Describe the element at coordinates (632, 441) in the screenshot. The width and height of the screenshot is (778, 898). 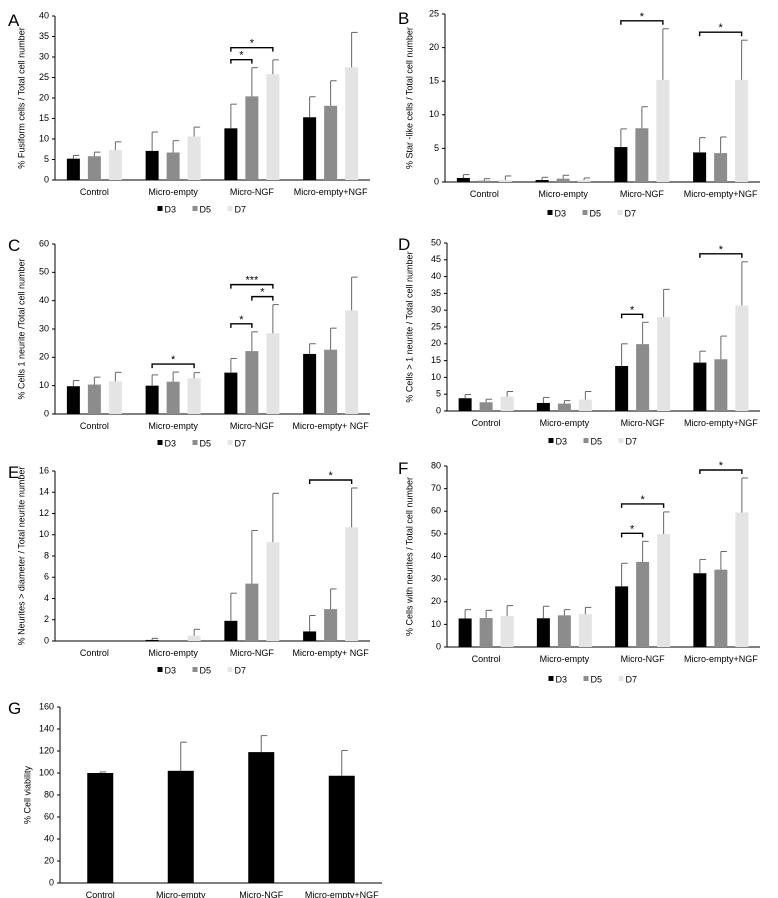
I see `legend-label: D7` at that location.